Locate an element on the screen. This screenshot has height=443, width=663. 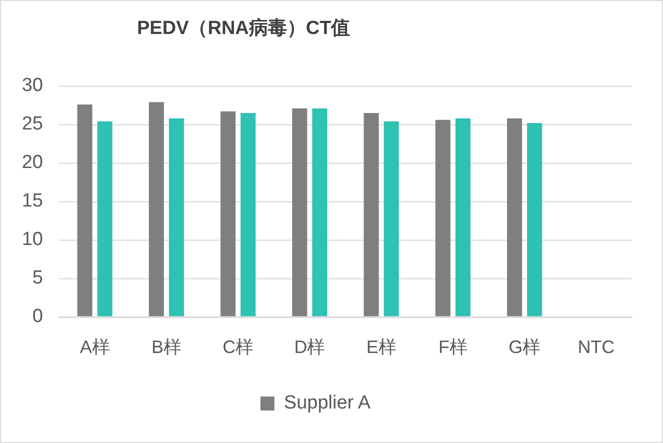
legend-label: Supplier A is located at coordinates (327, 403).